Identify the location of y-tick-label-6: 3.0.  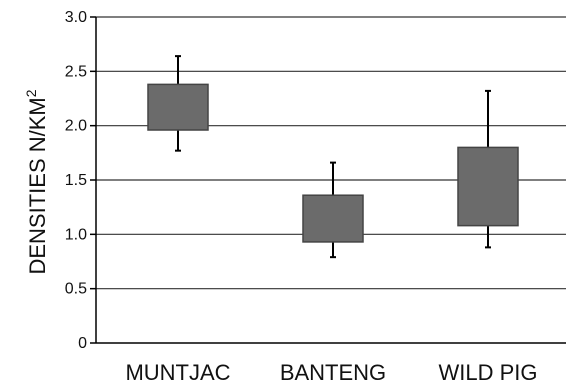
(76, 17).